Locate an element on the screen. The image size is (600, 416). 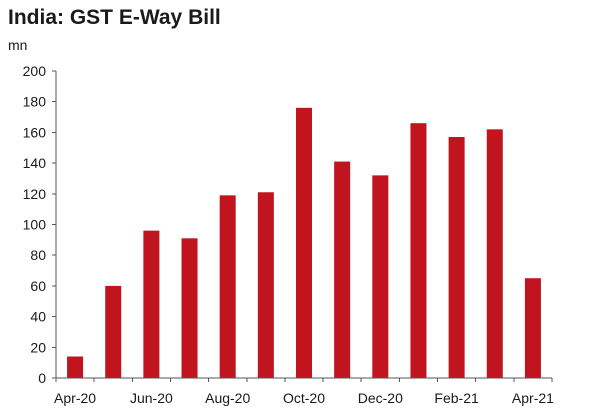
y-tick-label: 180 is located at coordinates (35, 102).